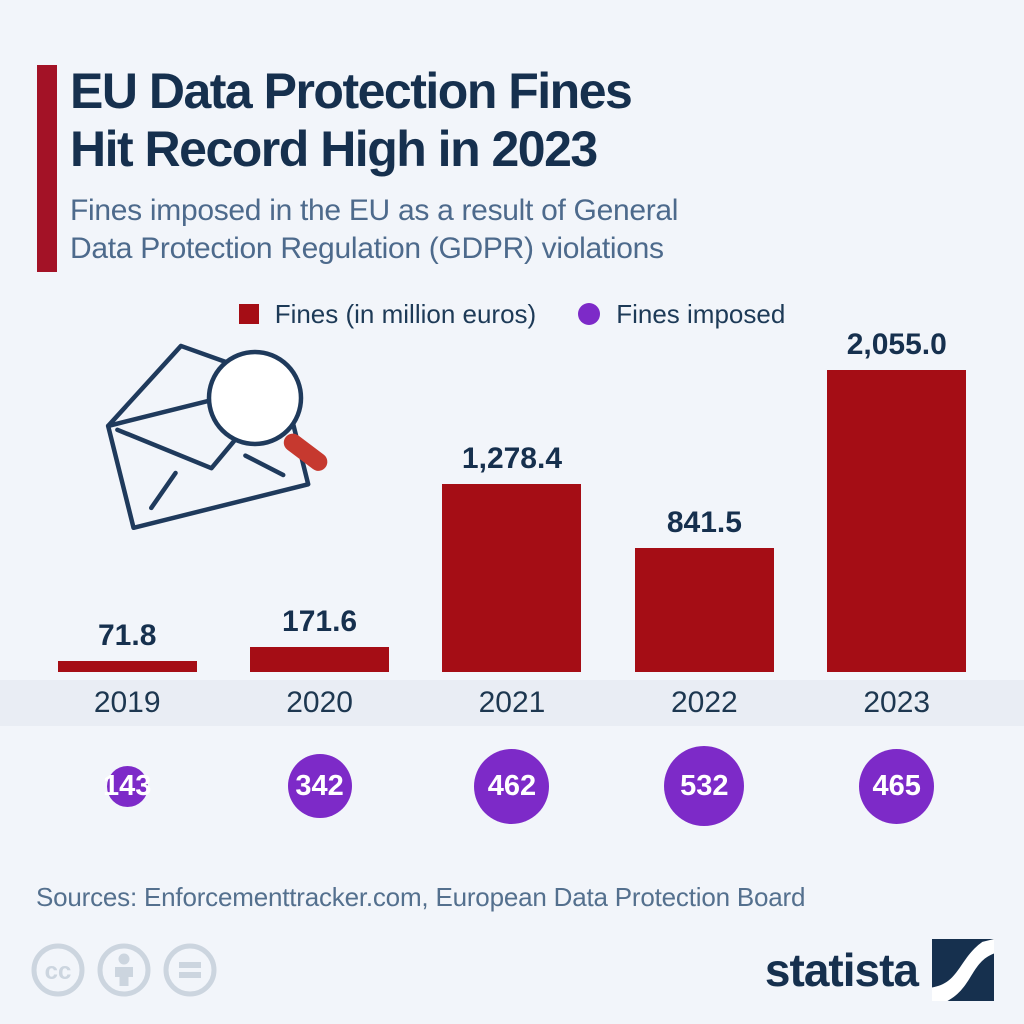  I want to click on attribution-person-icon, so click(124, 970).